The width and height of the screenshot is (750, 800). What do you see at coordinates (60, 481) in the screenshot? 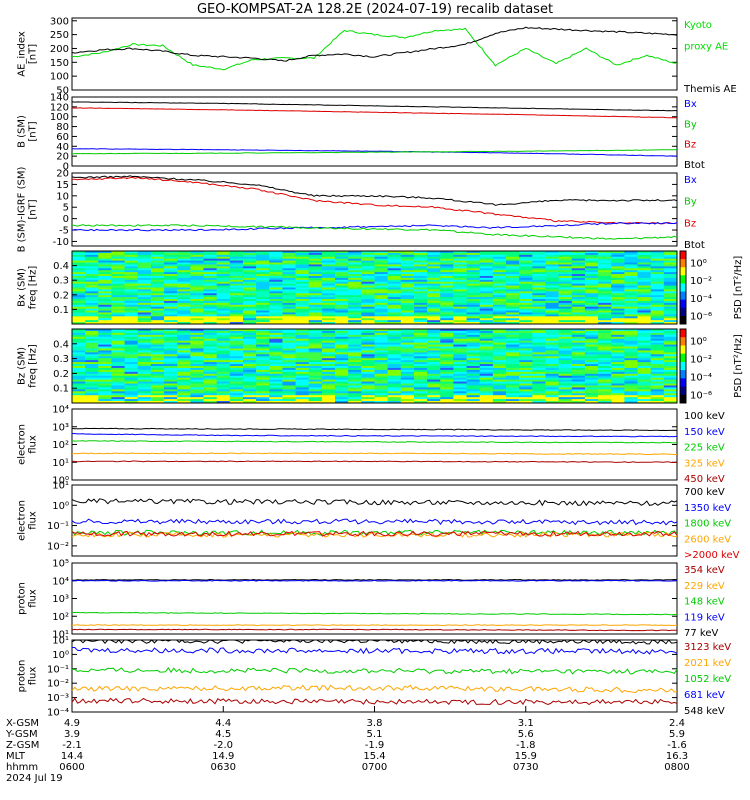
I see `y-tick-label: 10⁰` at bounding box center [60, 481].